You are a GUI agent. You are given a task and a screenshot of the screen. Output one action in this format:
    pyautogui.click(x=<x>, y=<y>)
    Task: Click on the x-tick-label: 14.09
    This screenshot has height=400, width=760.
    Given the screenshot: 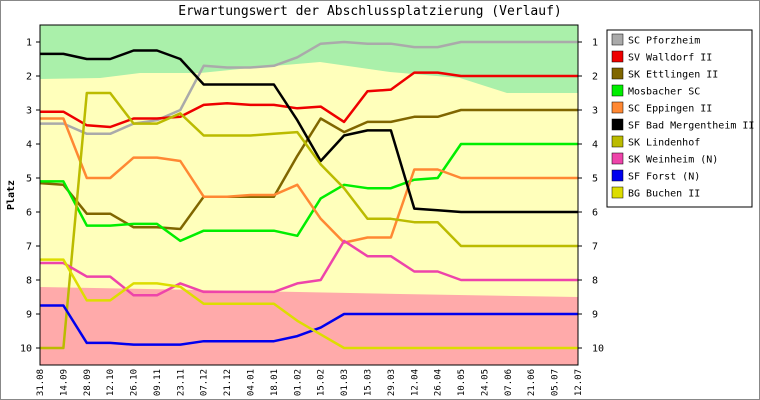 What is the action you would take?
    pyautogui.click(x=64, y=382)
    